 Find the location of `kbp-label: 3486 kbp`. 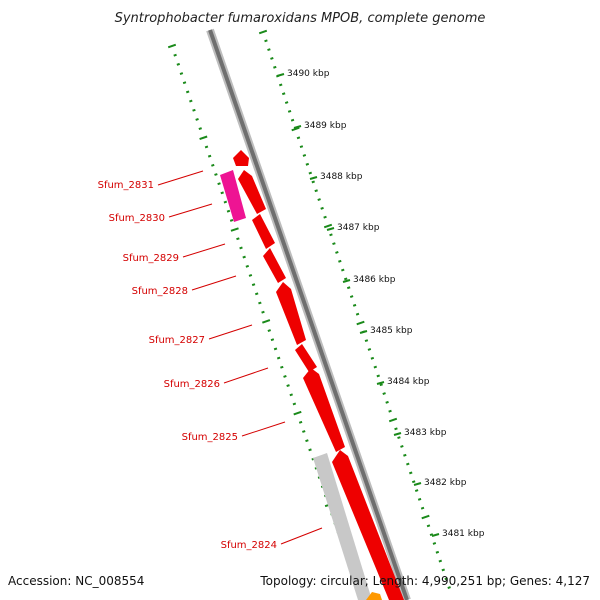

kbp-label: 3486 kbp is located at coordinates (374, 280).